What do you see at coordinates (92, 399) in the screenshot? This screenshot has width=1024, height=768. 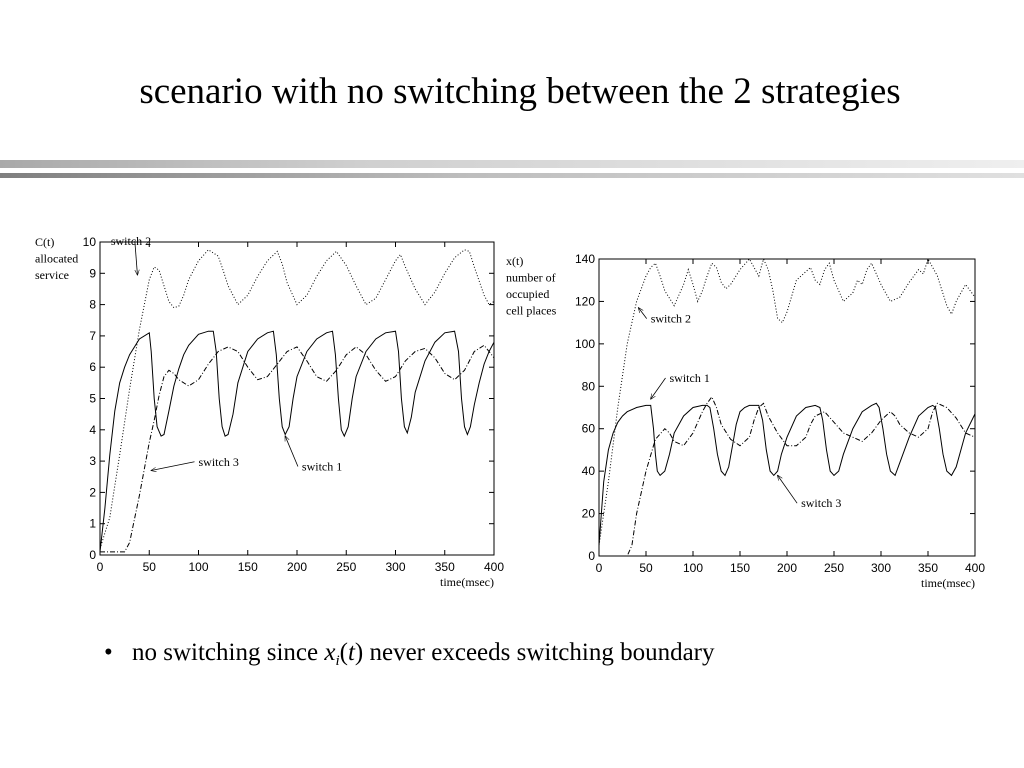 I see `y-tick-label: 5` at bounding box center [92, 399].